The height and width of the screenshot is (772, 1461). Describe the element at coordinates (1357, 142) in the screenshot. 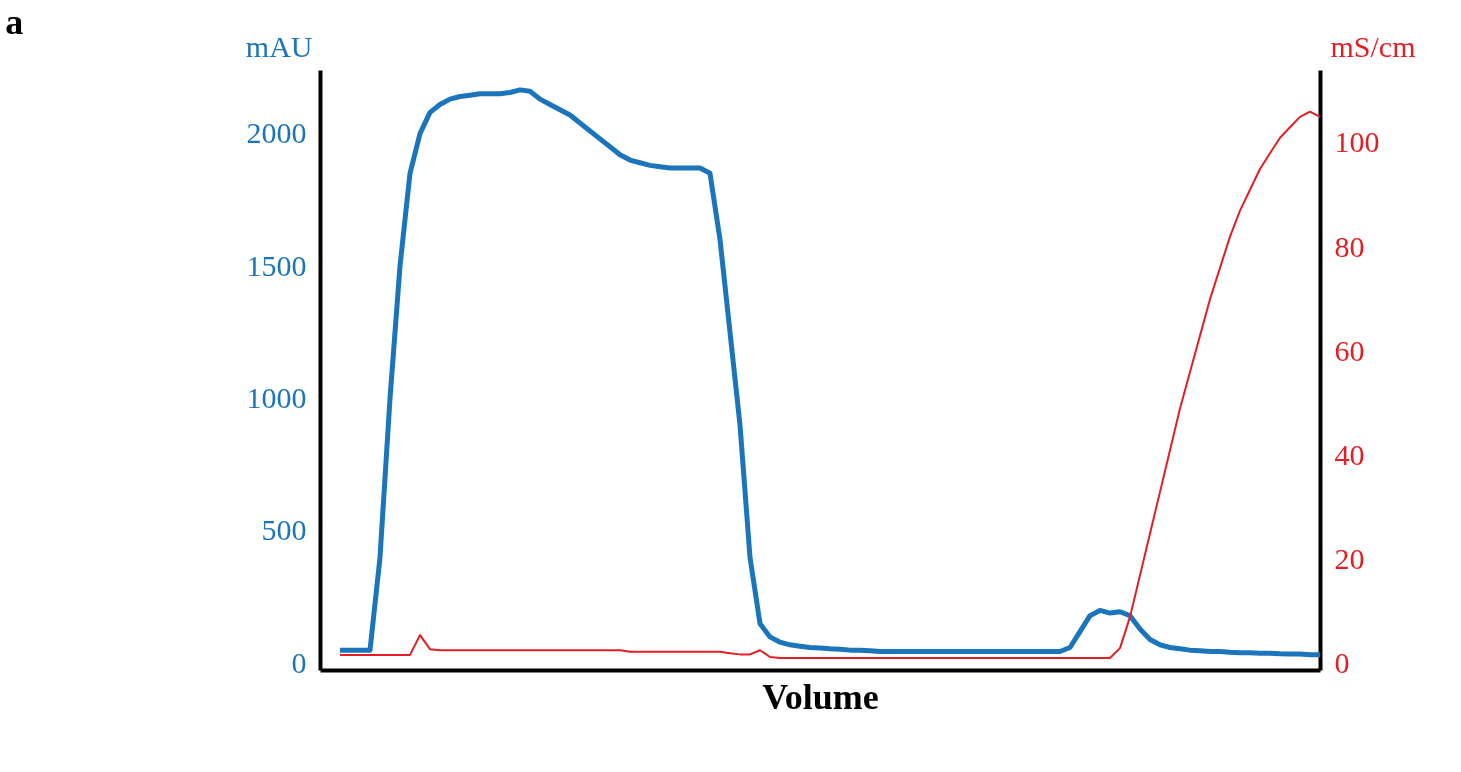

I see `y2-tick-label: 100` at that location.